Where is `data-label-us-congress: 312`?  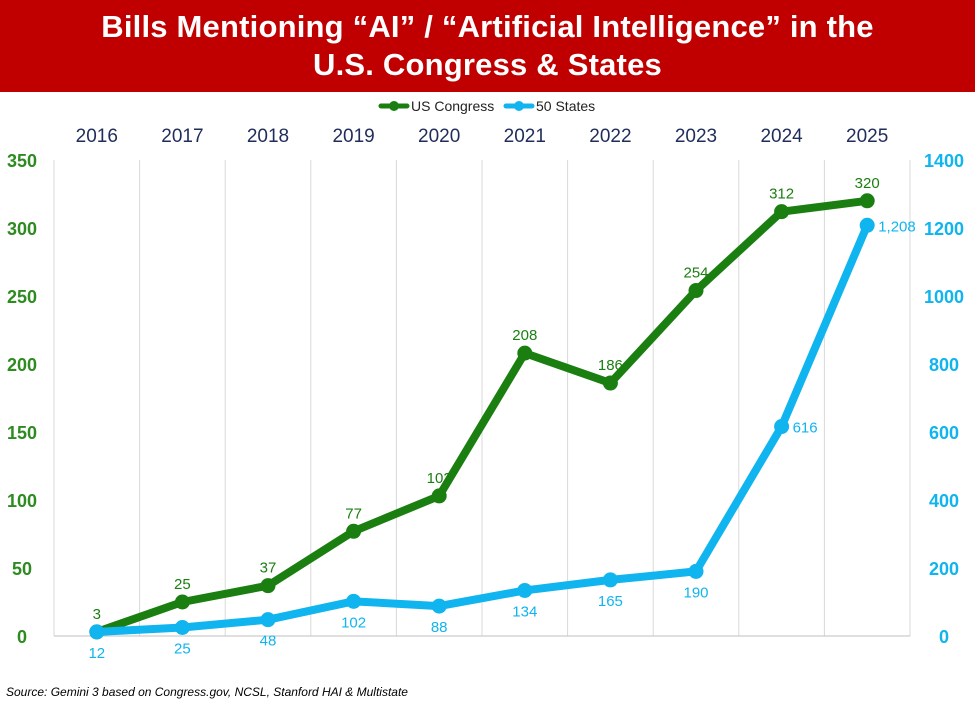 data-label-us-congress: 312 is located at coordinates (781, 194).